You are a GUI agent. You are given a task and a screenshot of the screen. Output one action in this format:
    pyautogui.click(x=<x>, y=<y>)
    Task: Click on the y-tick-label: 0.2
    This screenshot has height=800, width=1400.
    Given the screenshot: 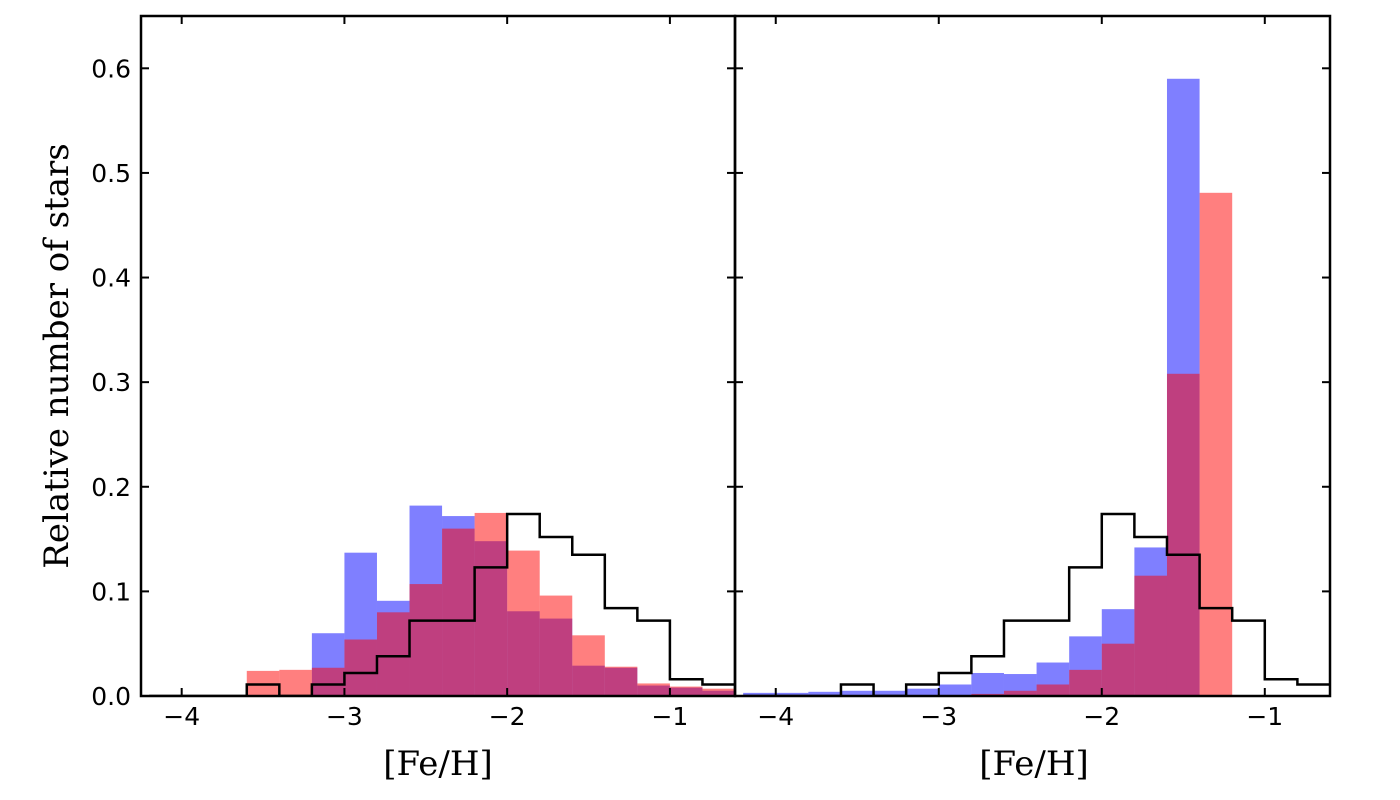 What is the action you would take?
    pyautogui.click(x=111, y=487)
    